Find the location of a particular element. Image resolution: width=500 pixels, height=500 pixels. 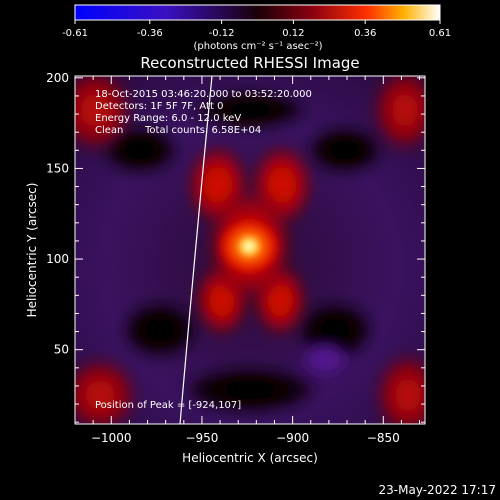

y-tick-label: 150 is located at coordinates (57, 168).